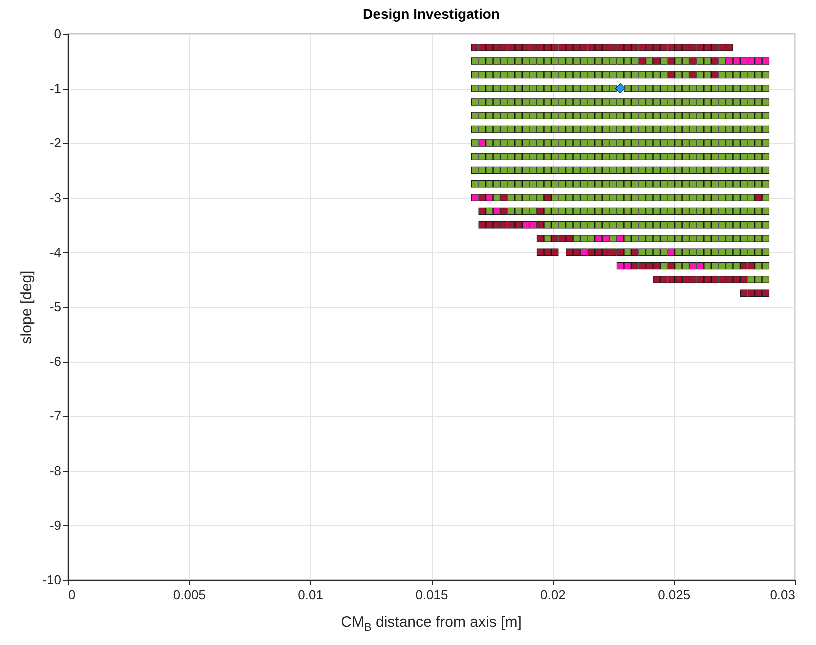 The image size is (816, 645). What do you see at coordinates (56, 198) in the screenshot?
I see `y-tick-label: -3` at bounding box center [56, 198].